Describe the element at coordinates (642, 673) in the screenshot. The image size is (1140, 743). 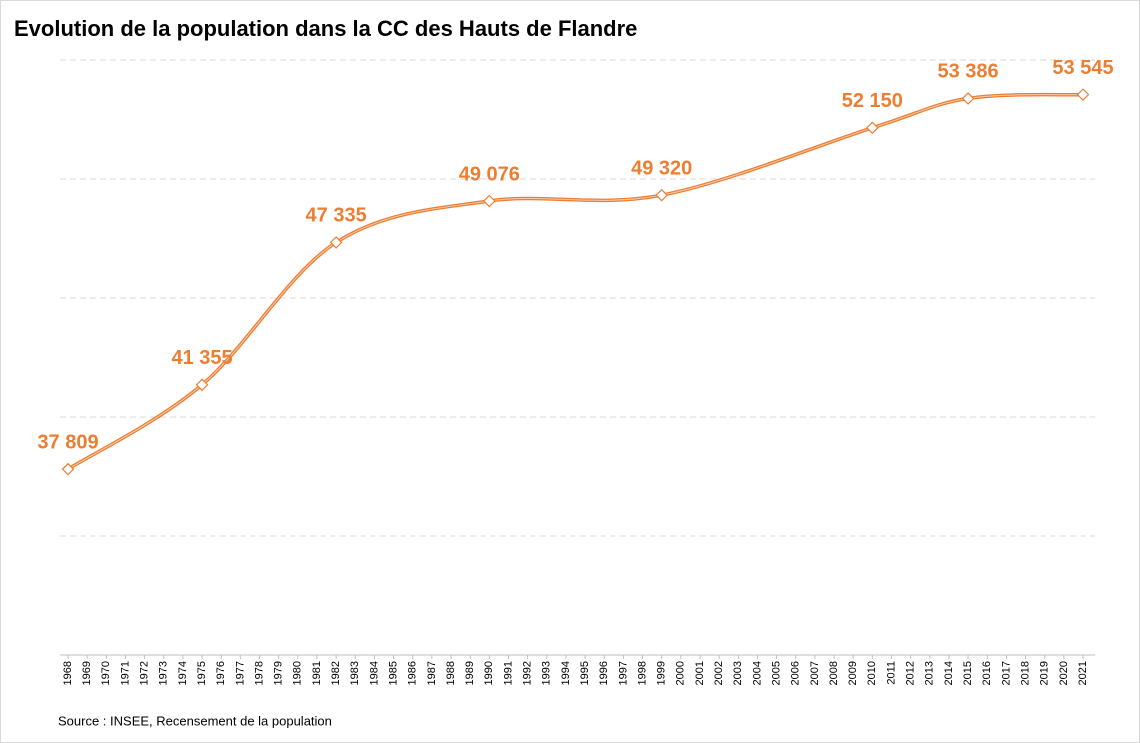
I see `x-tick-label: 1998` at that location.